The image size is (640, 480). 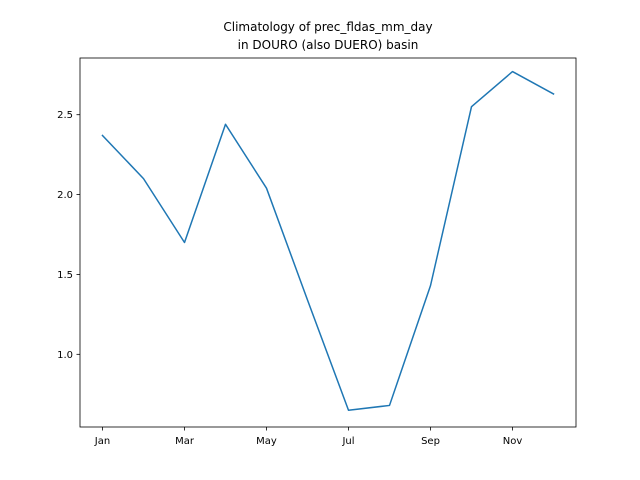 What do you see at coordinates (430, 441) in the screenshot?
I see `x-tick-label: Sep` at bounding box center [430, 441].